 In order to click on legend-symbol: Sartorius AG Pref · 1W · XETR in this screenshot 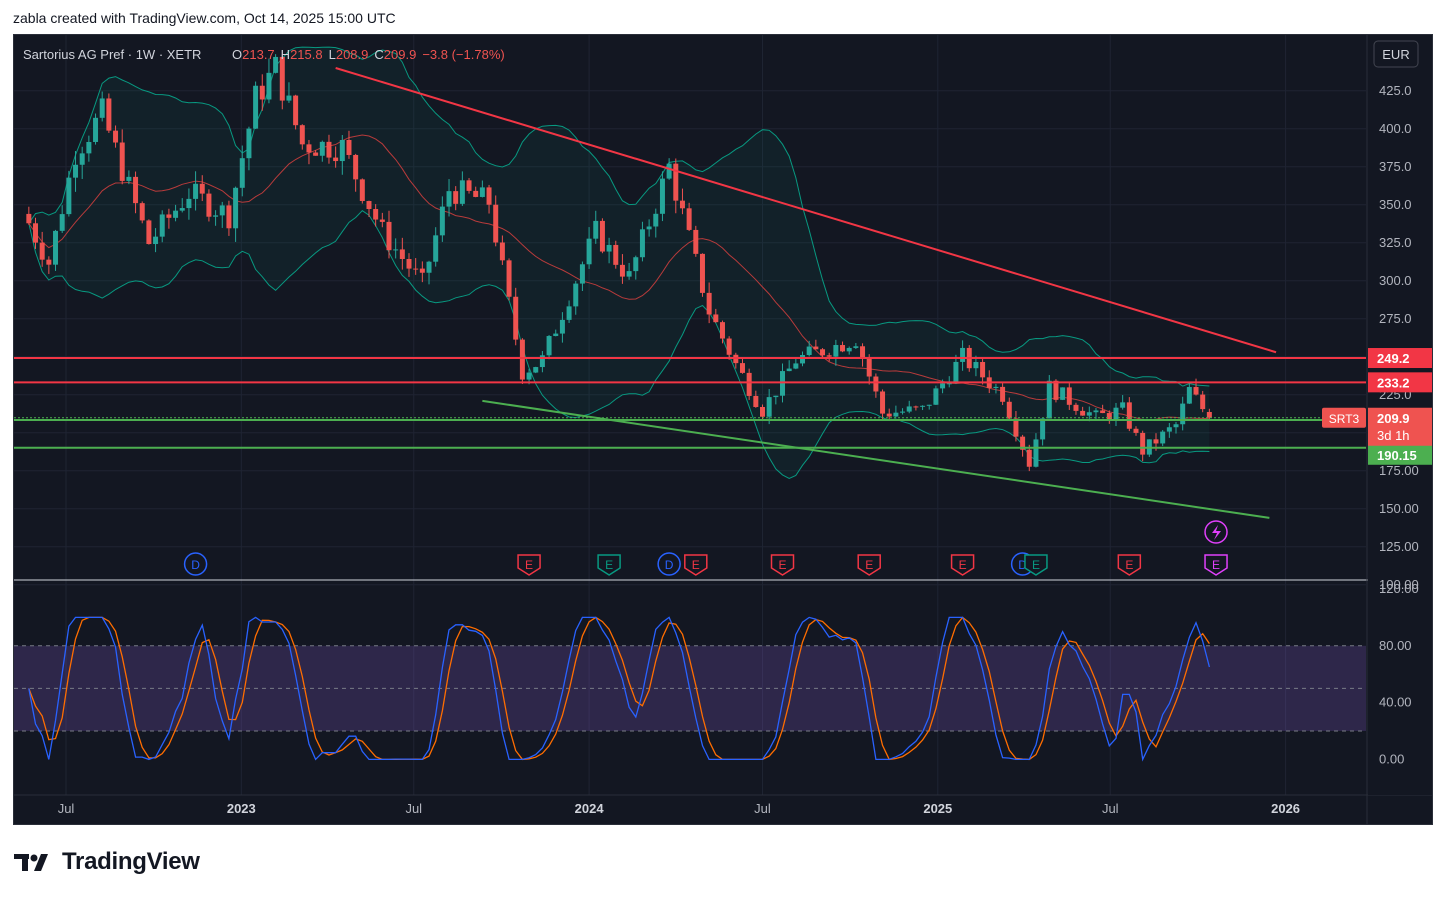, I will do `click(112, 54)`.